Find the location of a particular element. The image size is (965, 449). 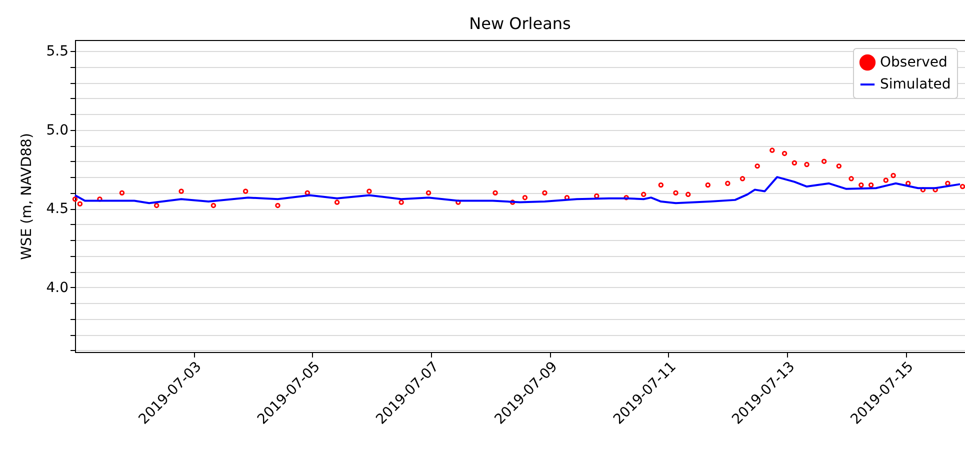

y-tick-label: 5.5 is located at coordinates (57, 52).